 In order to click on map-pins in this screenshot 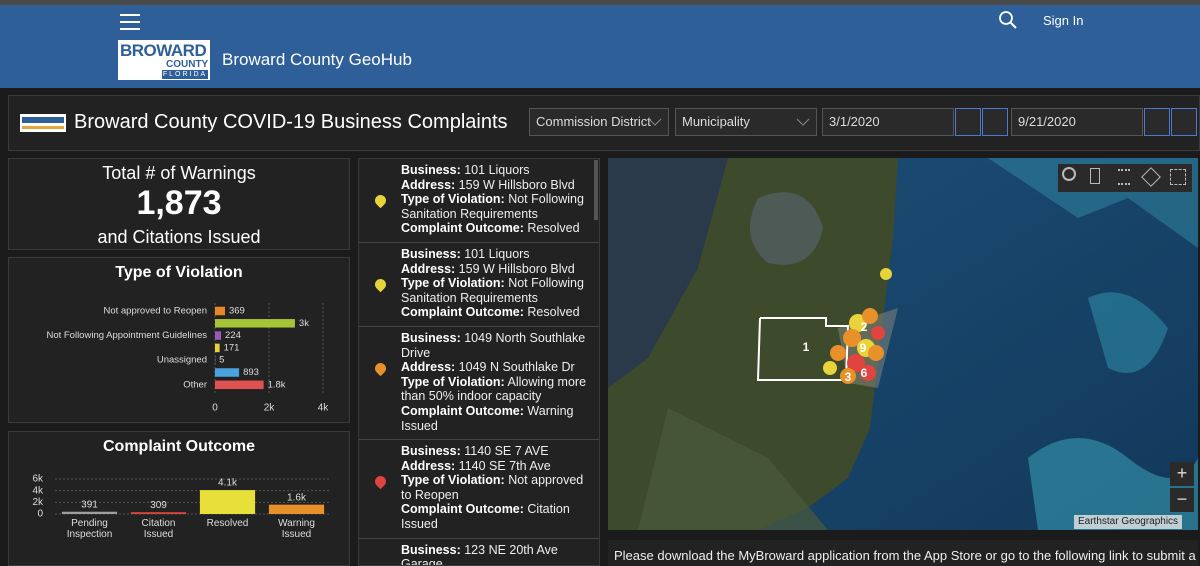, I will do `click(857, 326)`.